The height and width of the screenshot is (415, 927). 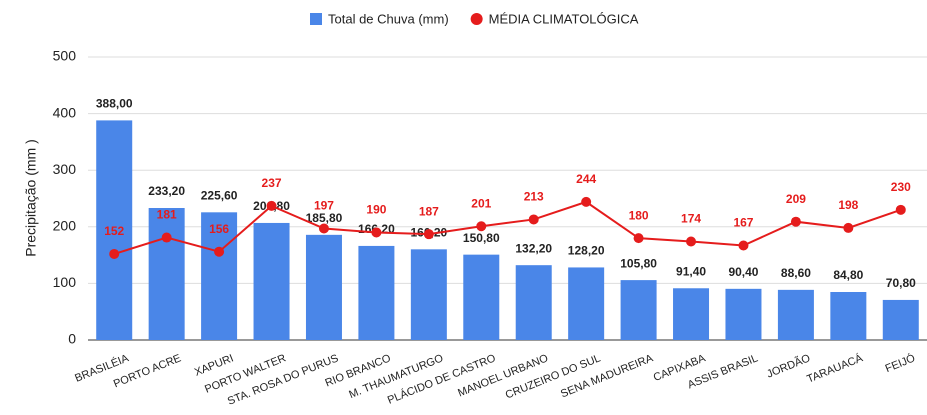 I want to click on value-label: 244, so click(x=586, y=179).